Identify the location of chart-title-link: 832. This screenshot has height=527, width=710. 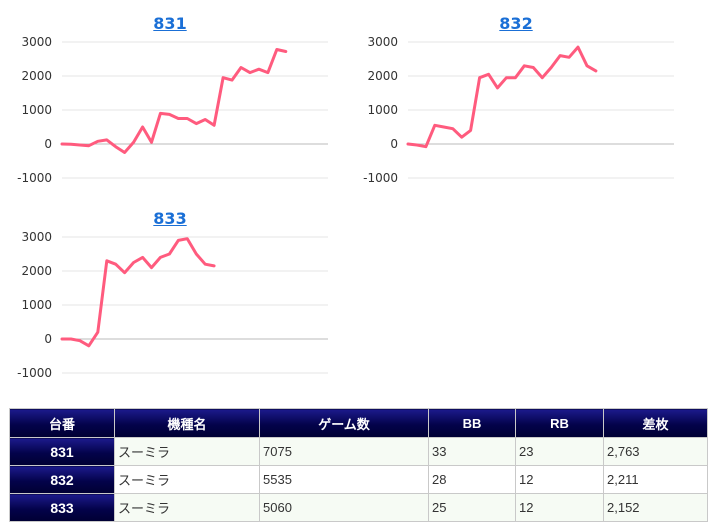
(516, 23).